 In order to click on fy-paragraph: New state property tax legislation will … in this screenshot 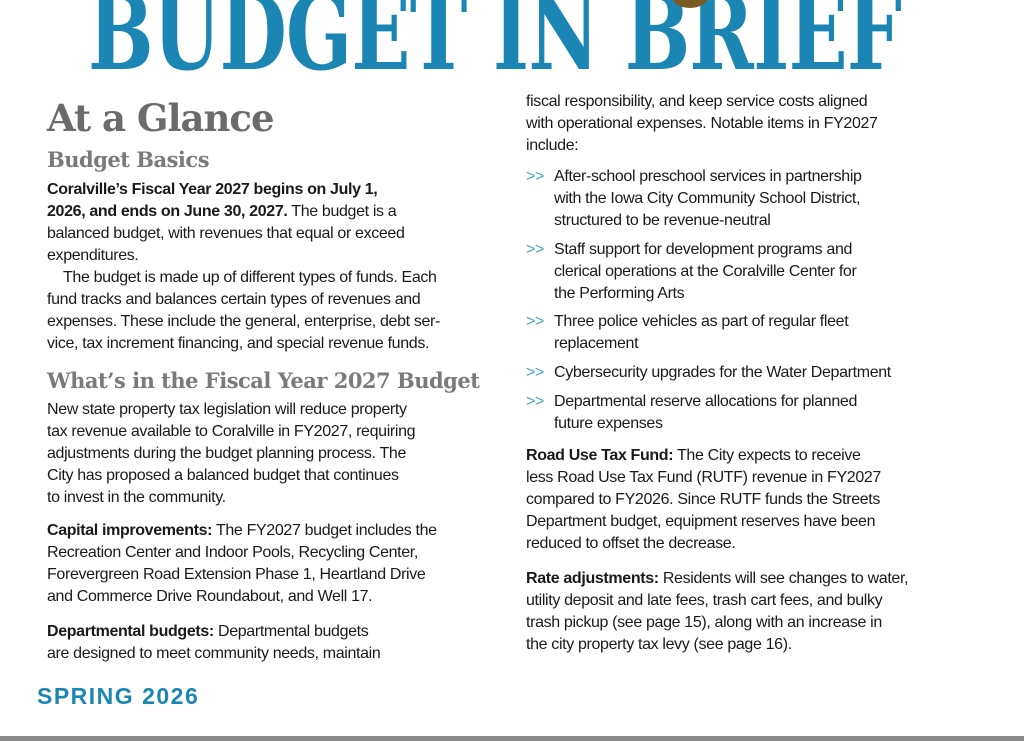, I will do `click(231, 453)`.